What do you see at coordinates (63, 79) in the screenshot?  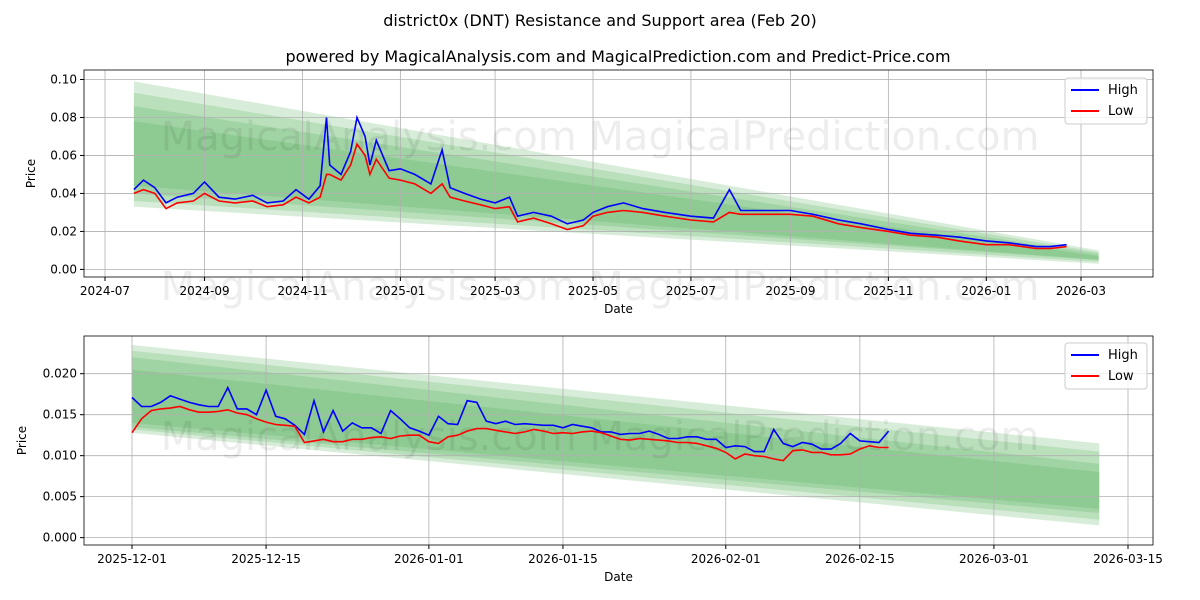 I see `y-tick-label: 0.10` at bounding box center [63, 79].